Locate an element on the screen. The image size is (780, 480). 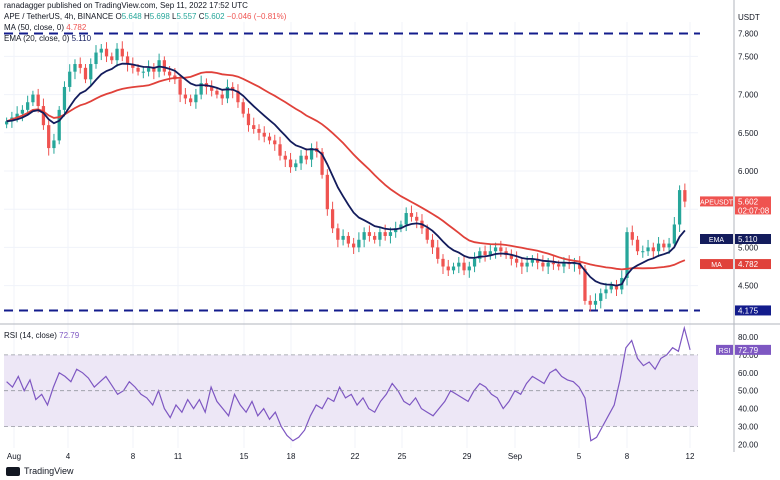
ma-legend-value: 4.782 is located at coordinates (76, 27).